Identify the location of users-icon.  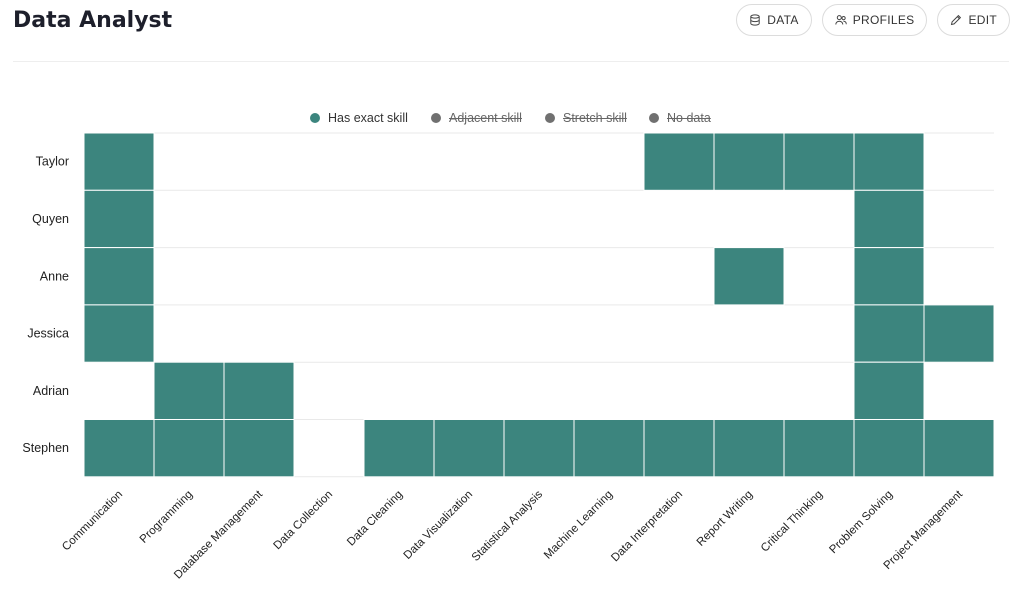
(841, 20).